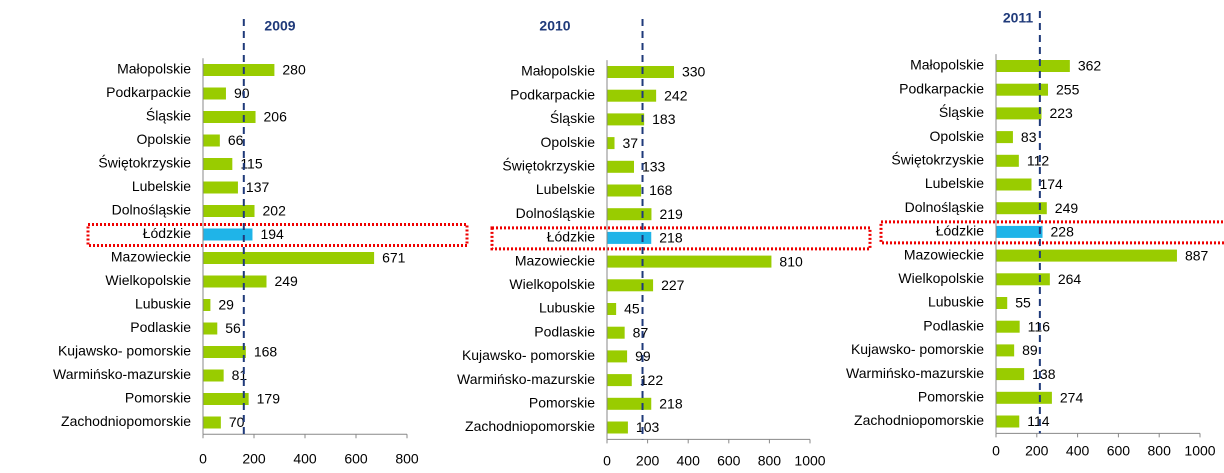  I want to click on value-label: 274, so click(1072, 398).